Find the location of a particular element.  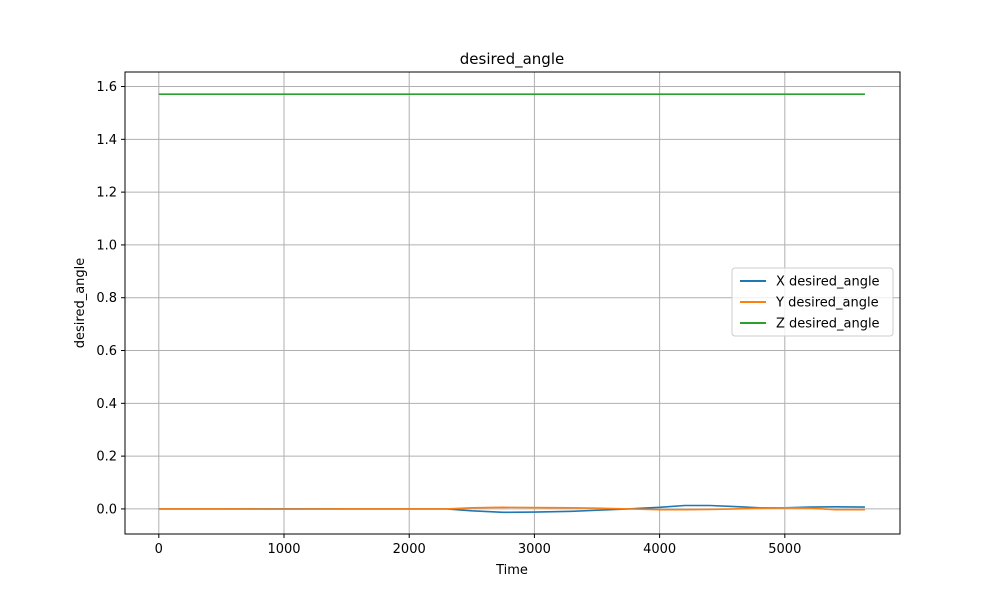

y-axis-ticks: 0.0 0.2 0.4 0.6 0.8 1.0 1.2 1.4 1.6 is located at coordinates (110, 298).